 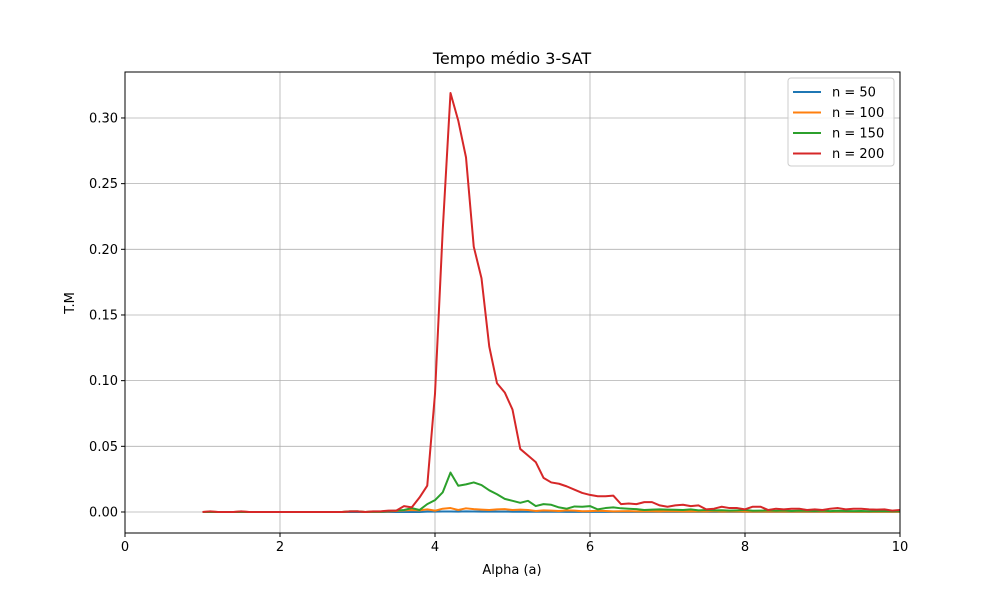 What do you see at coordinates (103, 315) in the screenshot?
I see `y-tick-label: 0.15` at bounding box center [103, 315].